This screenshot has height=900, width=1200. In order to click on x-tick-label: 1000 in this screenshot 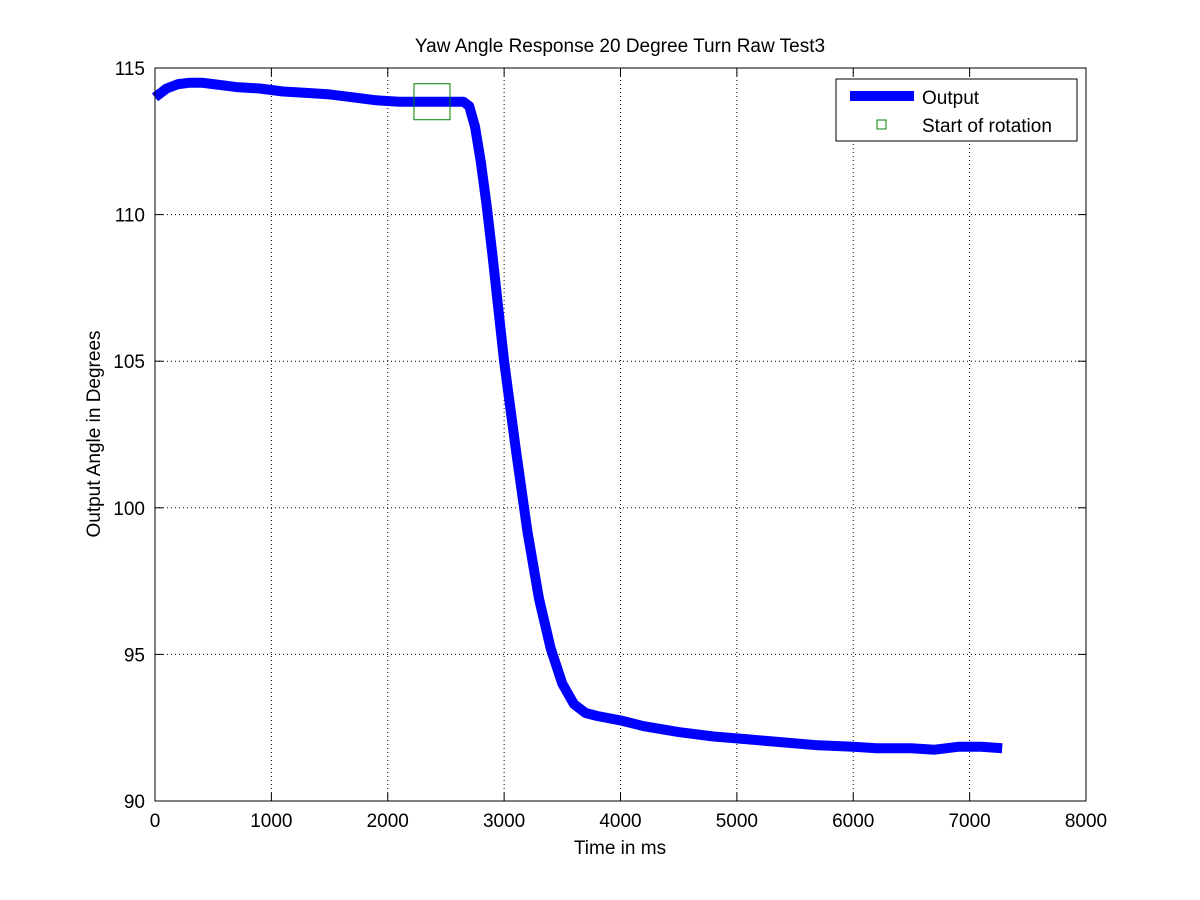, I will do `click(271, 821)`.